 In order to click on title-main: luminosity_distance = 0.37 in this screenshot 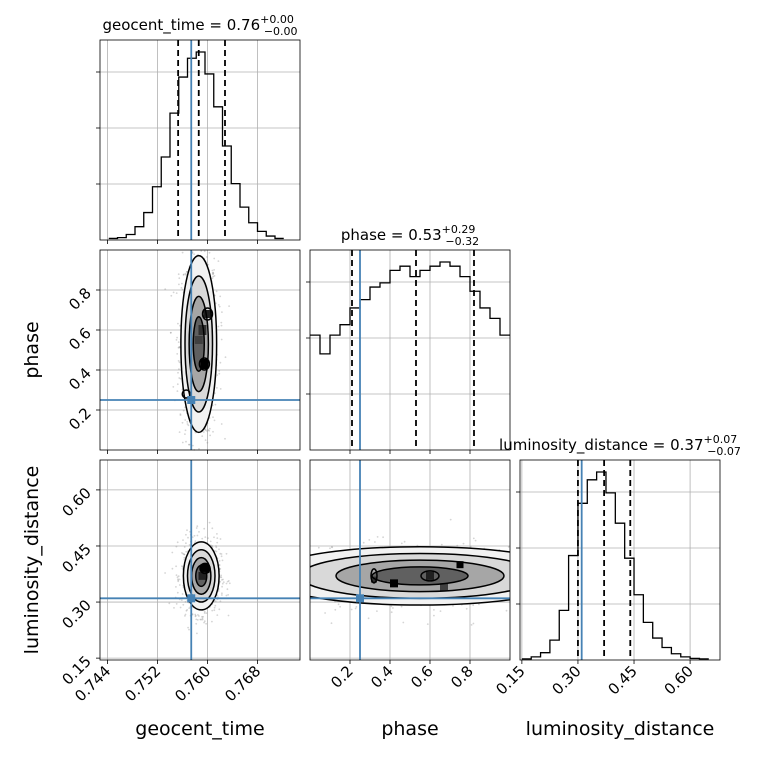, I will do `click(601, 445)`.